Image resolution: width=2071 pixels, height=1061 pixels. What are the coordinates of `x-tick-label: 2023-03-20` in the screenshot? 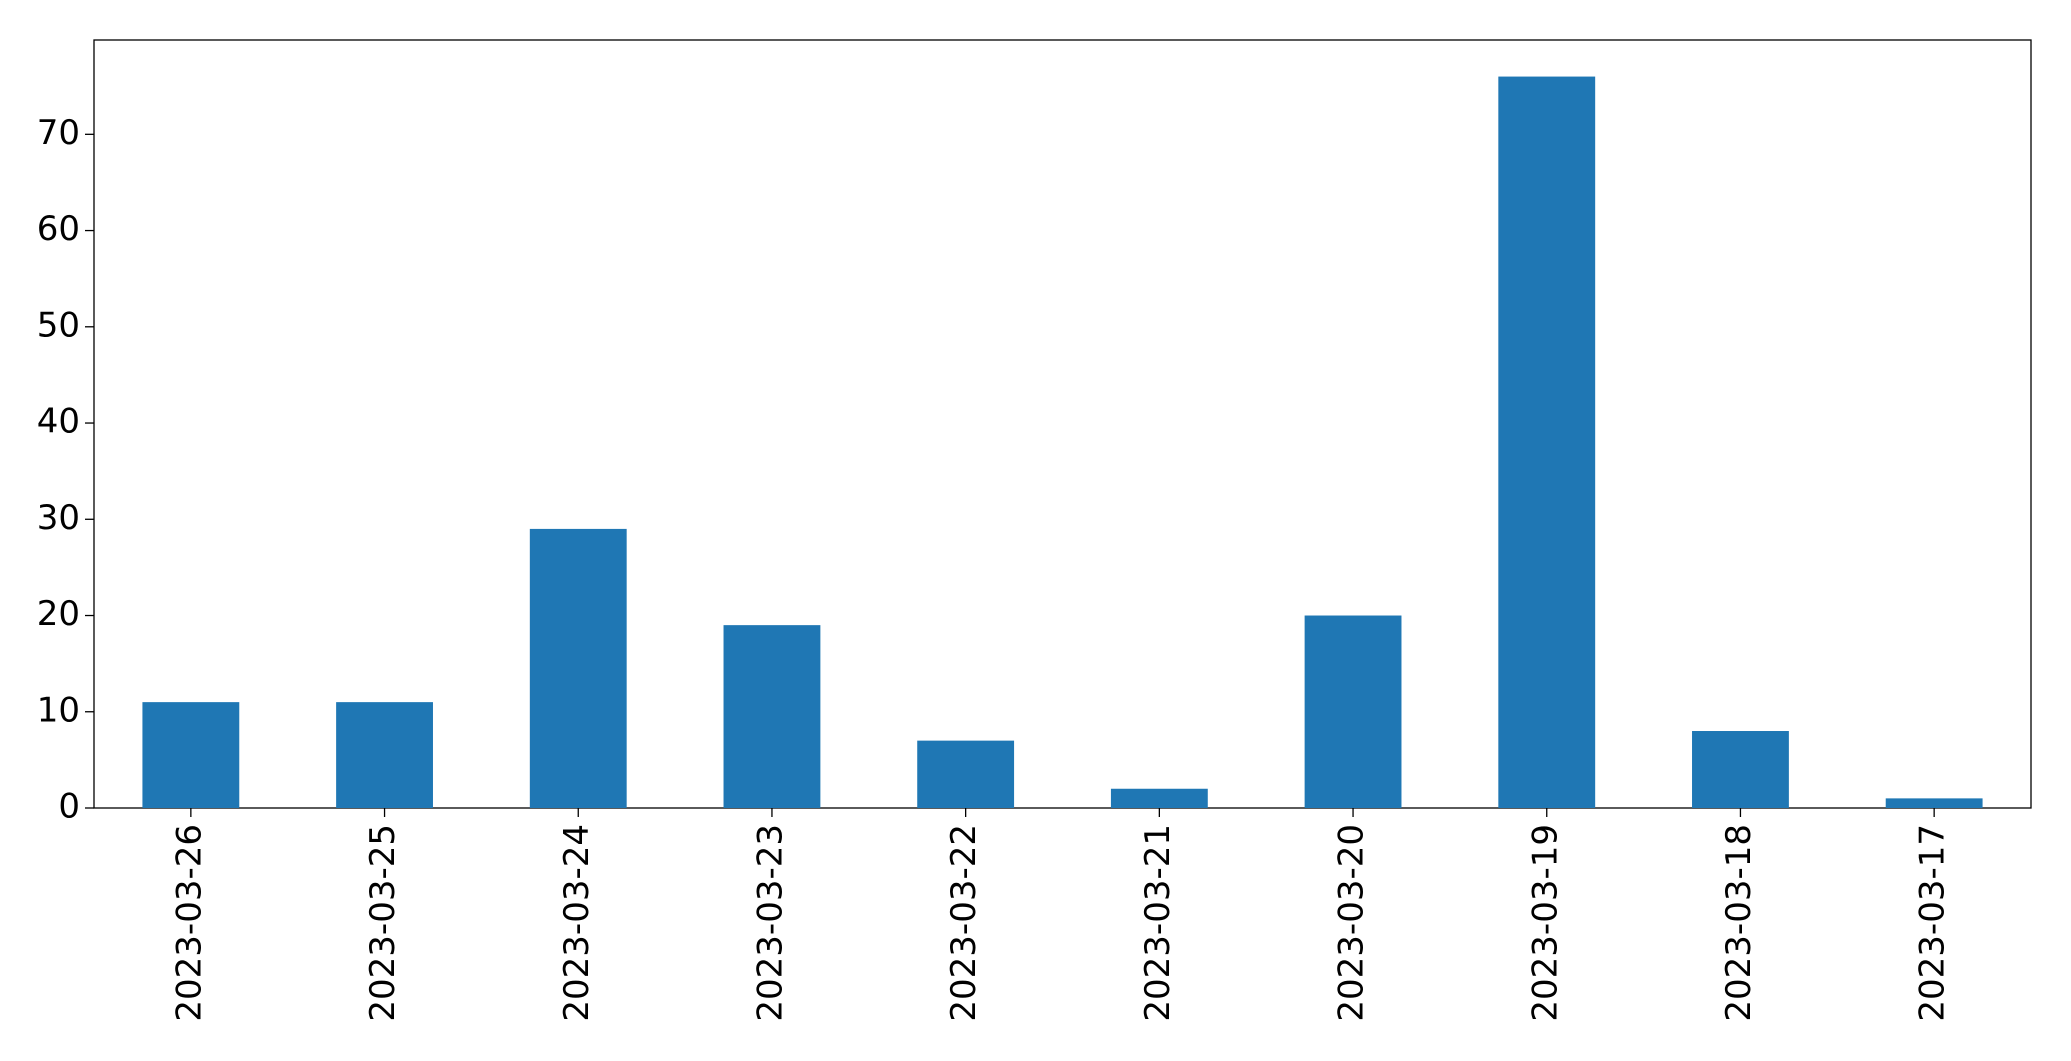 It's located at (1352, 923).